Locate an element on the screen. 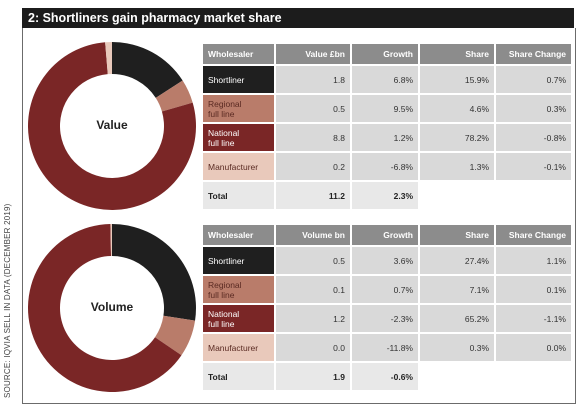 Image resolution: width=585 pixels, height=410 pixels. growth-cell: 3.6% is located at coordinates (385, 260).